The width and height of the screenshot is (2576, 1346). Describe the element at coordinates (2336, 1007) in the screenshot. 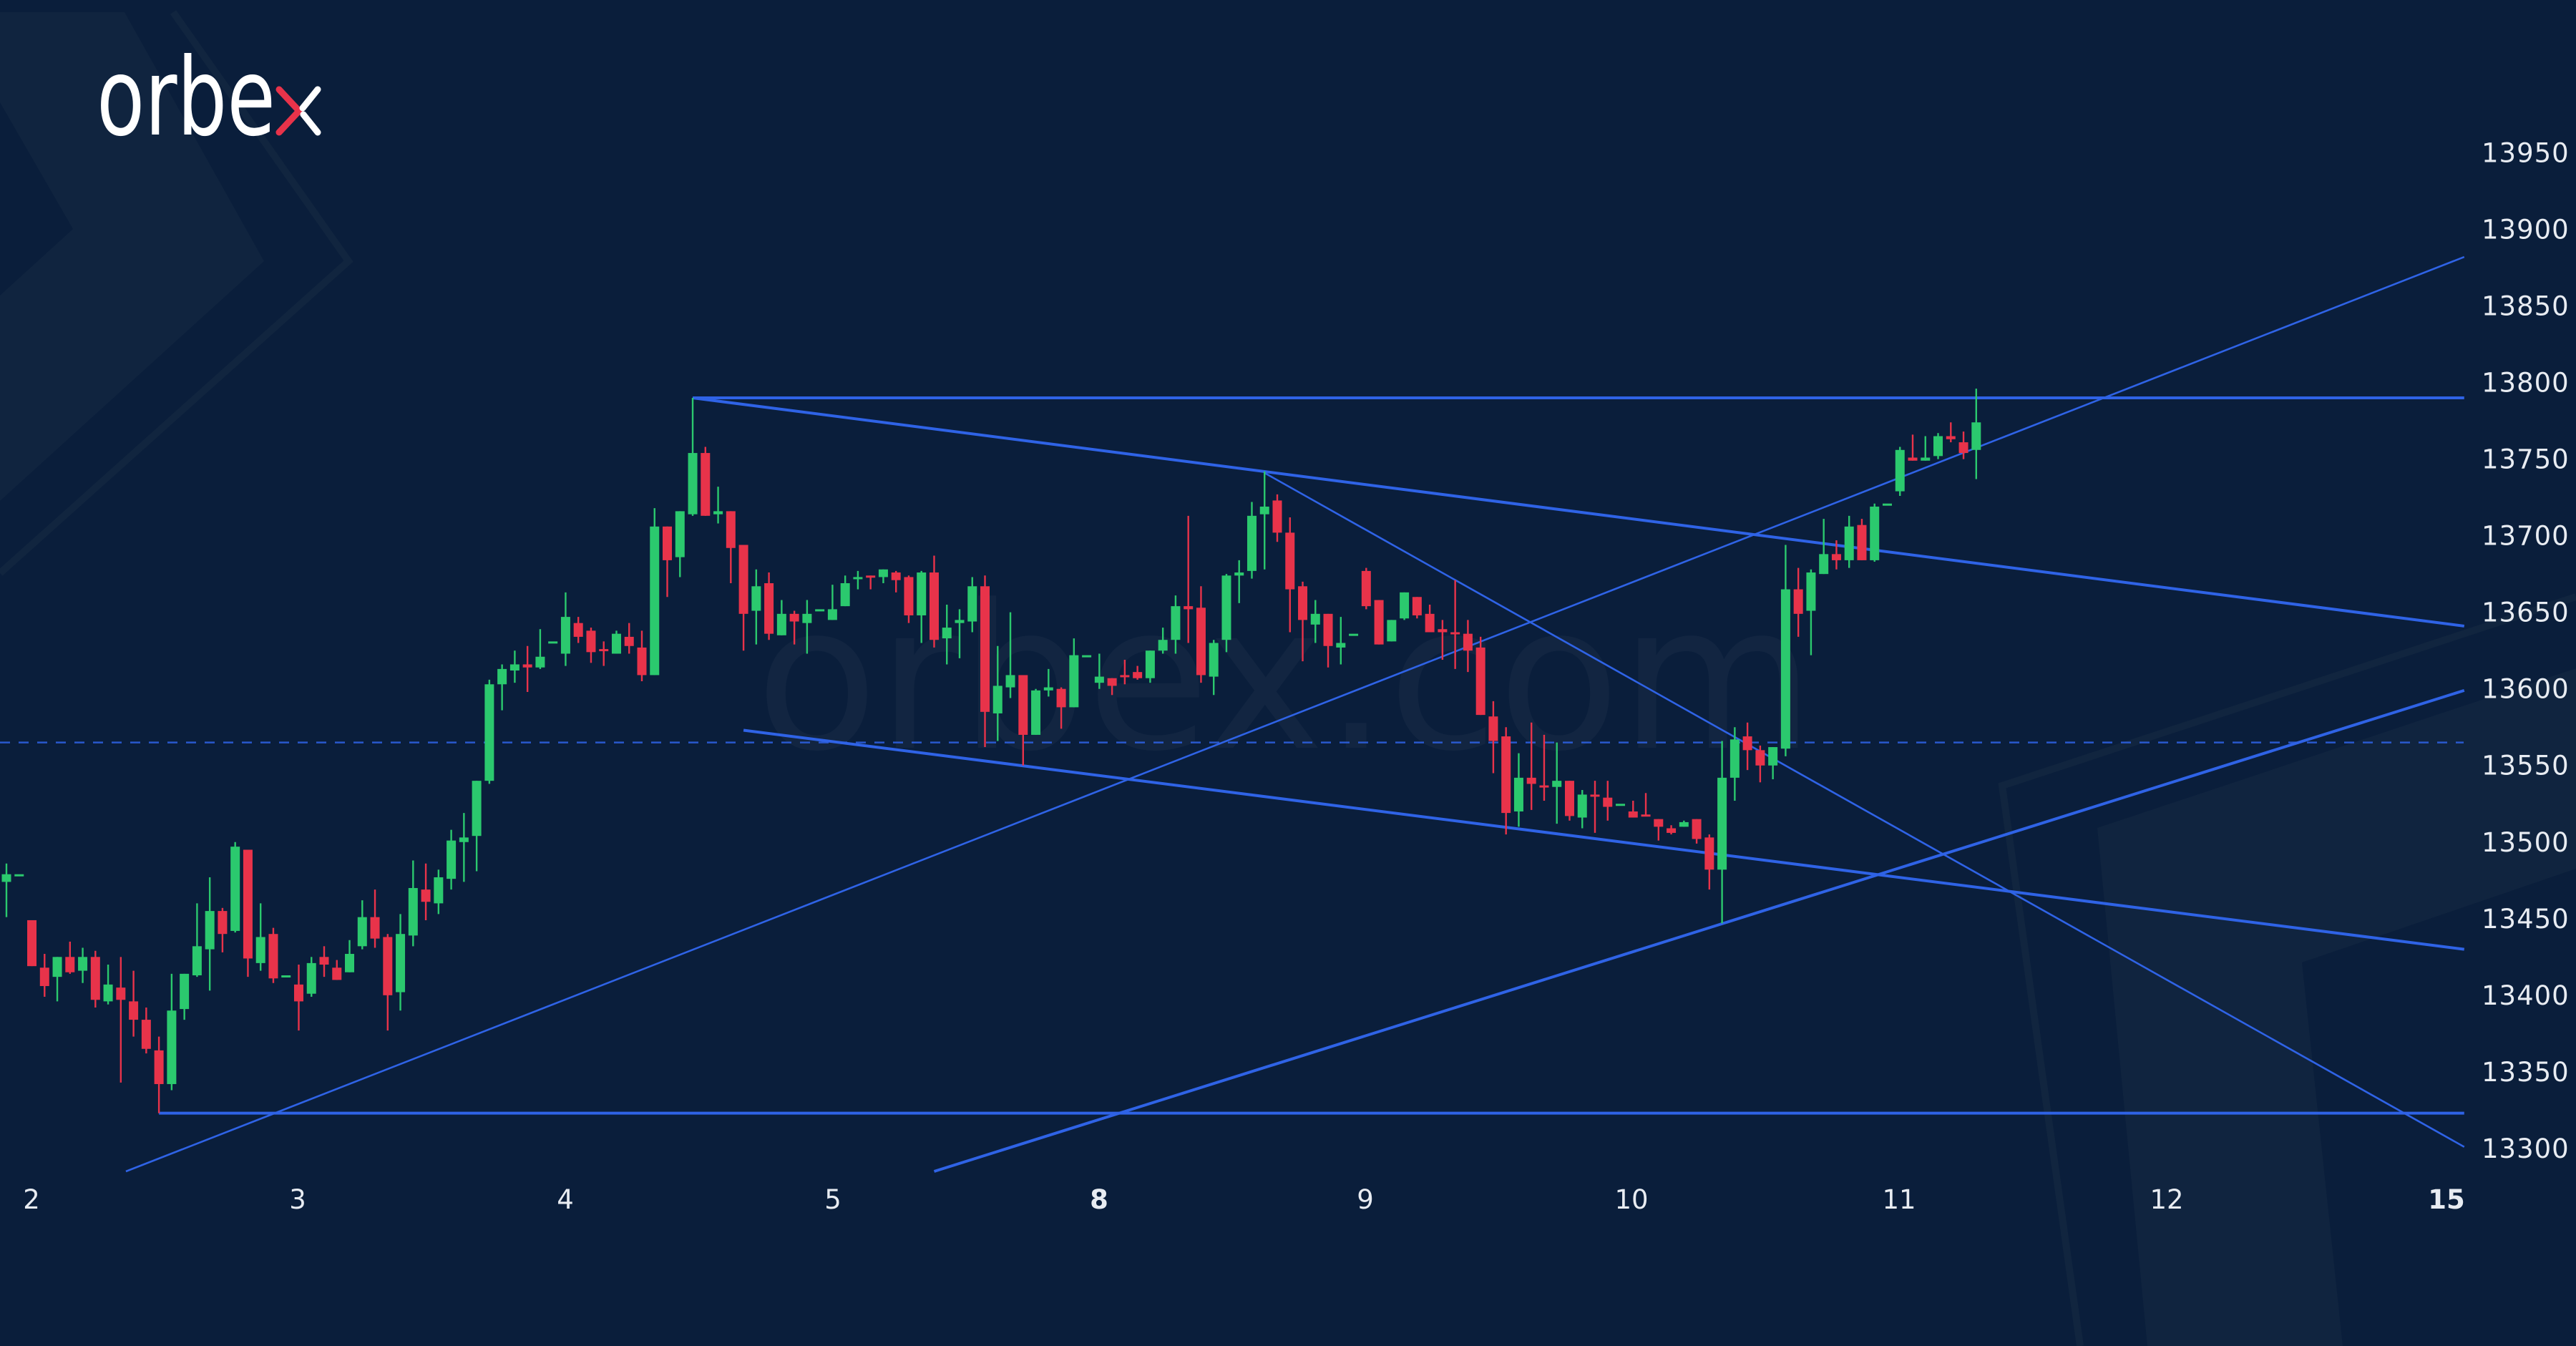

I see `decor-bottom-fill` at that location.